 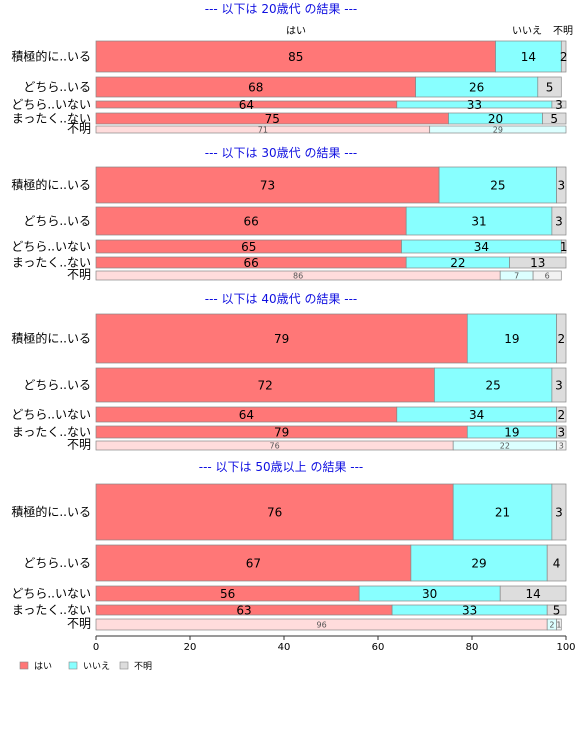 What do you see at coordinates (429, 594) in the screenshot?
I see `data-label: 30` at bounding box center [429, 594].